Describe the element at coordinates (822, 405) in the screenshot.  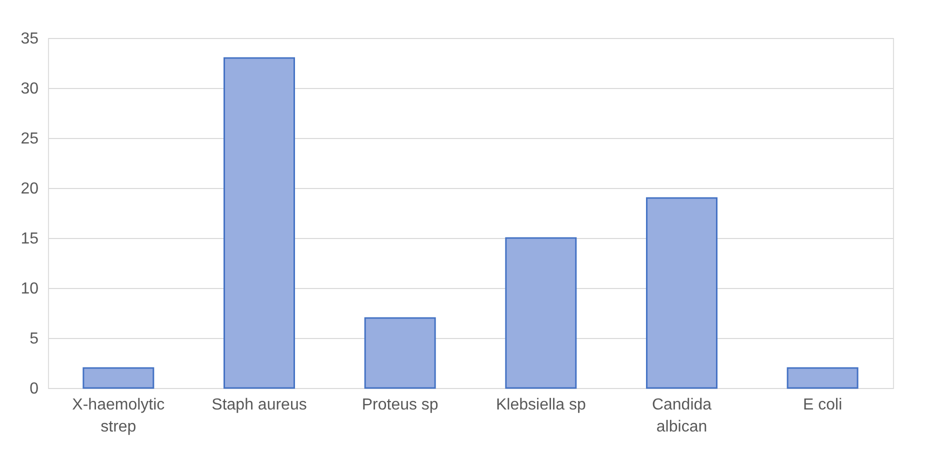
I see `x-tick-label: E coli` at that location.